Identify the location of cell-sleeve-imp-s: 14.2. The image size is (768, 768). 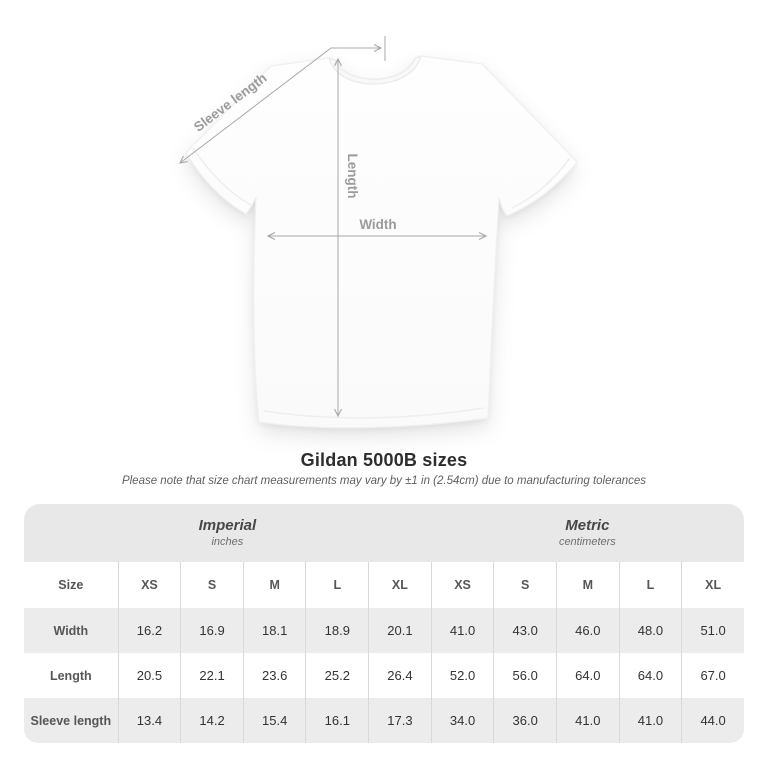
(211, 720).